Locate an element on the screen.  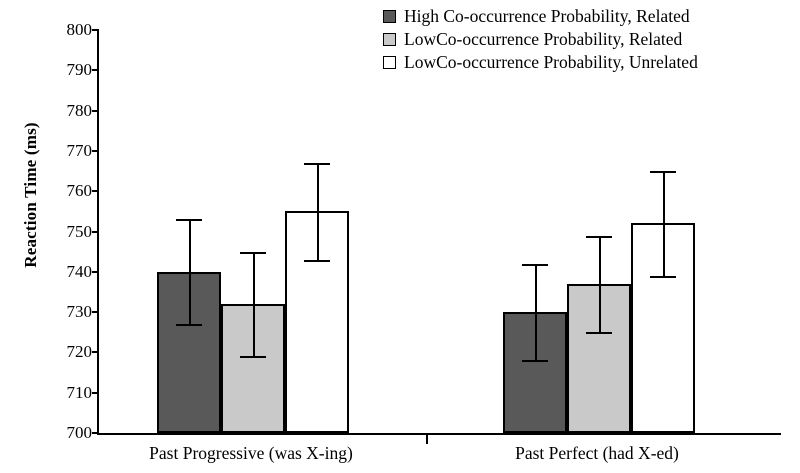
y-axis-tick-label: 800 is located at coordinates (79, 29).